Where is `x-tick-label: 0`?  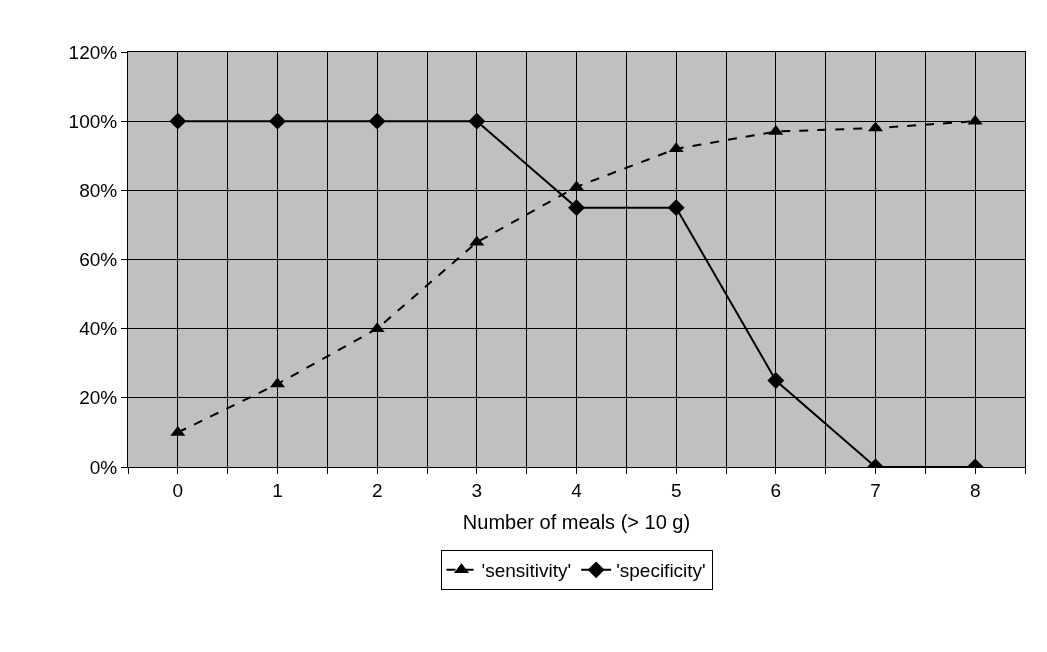
x-tick-label: 0 is located at coordinates (178, 490).